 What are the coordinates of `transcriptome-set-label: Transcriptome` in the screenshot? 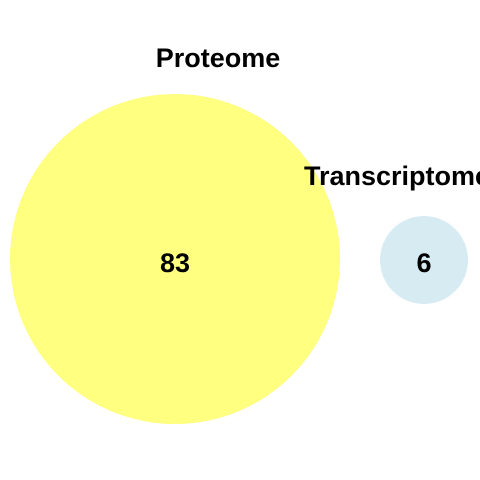 It's located at (392, 176).